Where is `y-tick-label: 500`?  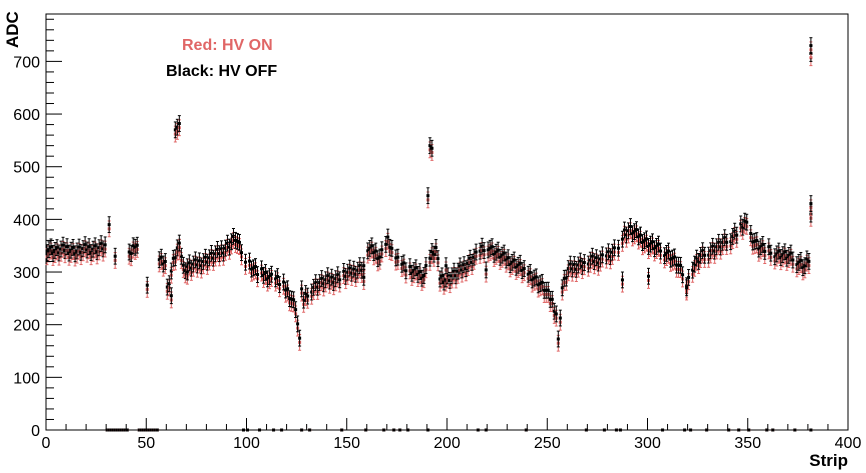
y-tick-label: 500 is located at coordinates (26, 168).